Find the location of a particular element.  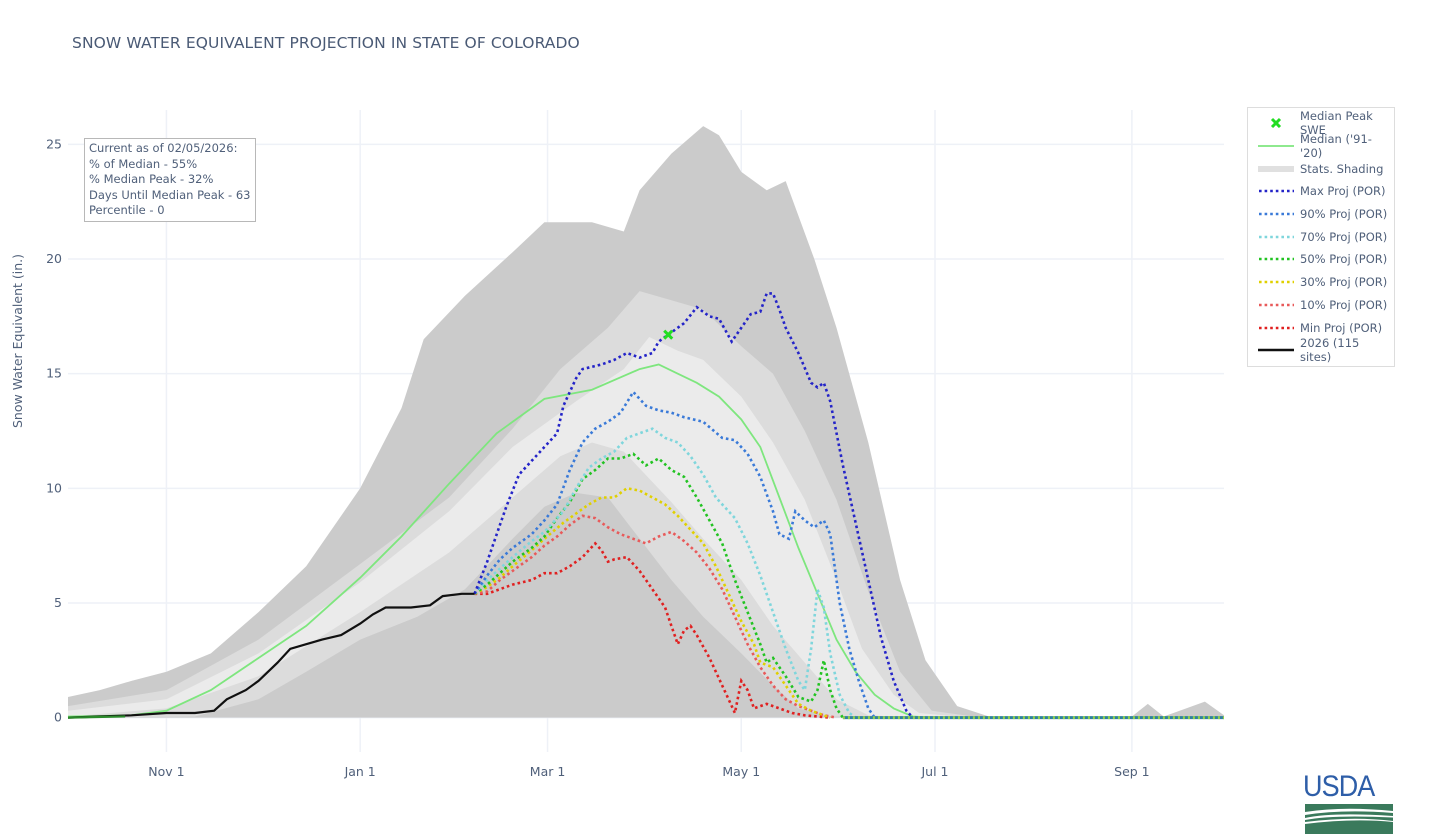

legend-item-current: 2026 (115 sites) is located at coordinates (1321, 350).